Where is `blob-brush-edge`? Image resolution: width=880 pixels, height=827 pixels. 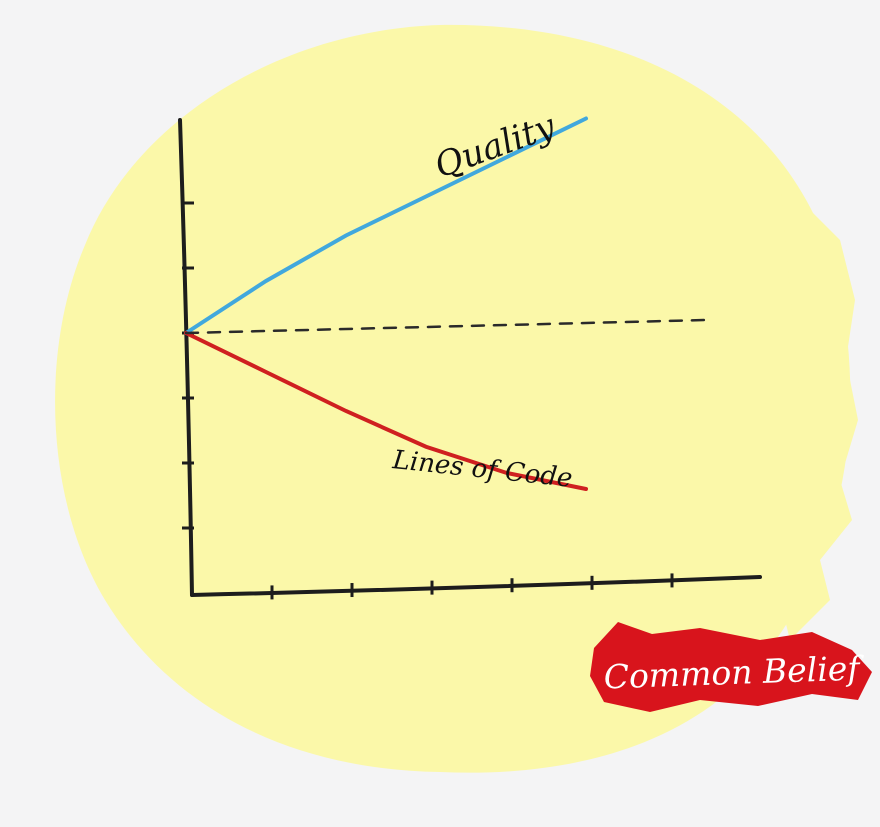 blob-brush-edge is located at coordinates (814, 410).